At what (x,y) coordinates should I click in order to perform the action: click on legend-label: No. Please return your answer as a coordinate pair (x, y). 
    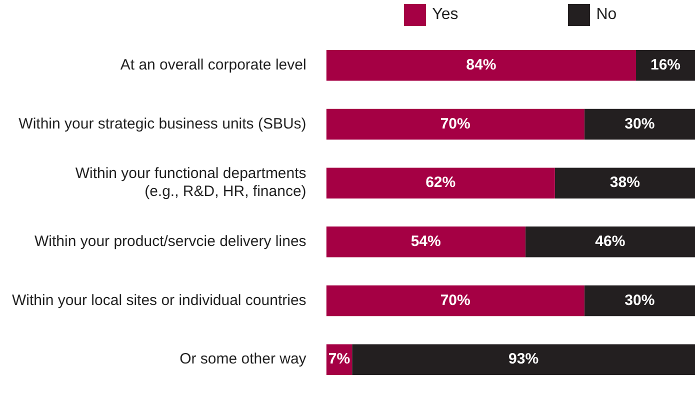
    Looking at the image, I should click on (606, 15).